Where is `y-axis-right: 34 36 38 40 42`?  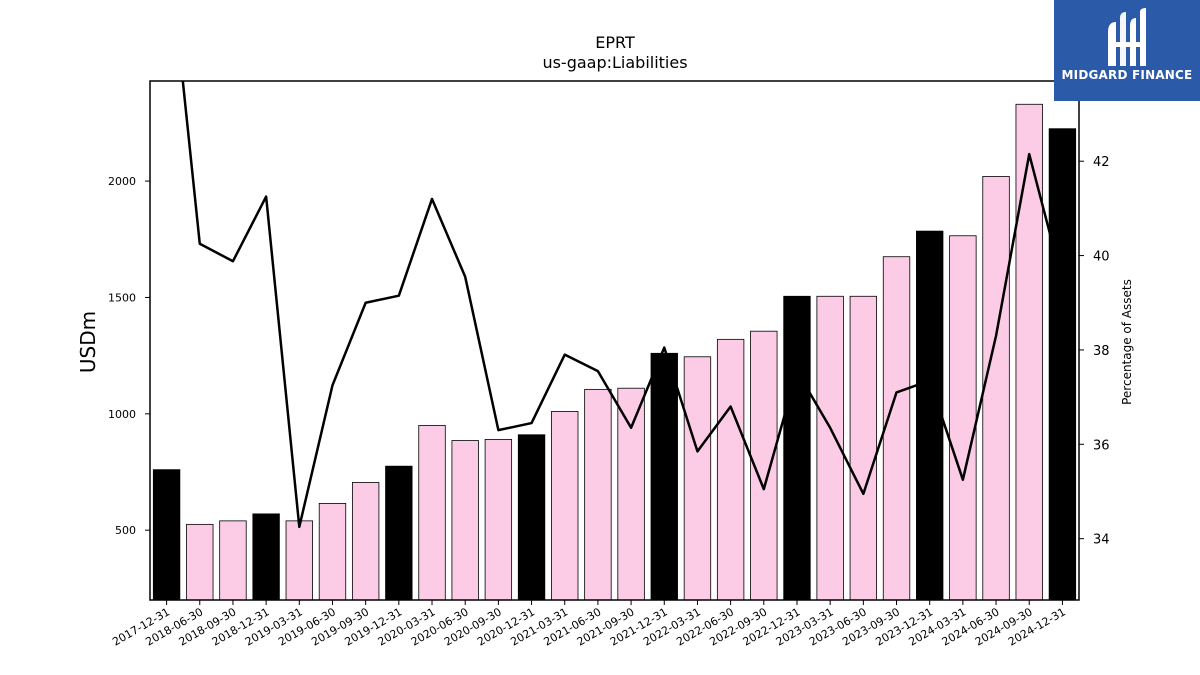
y-axis-right: 34 36 38 40 42 is located at coordinates (1094, 351).